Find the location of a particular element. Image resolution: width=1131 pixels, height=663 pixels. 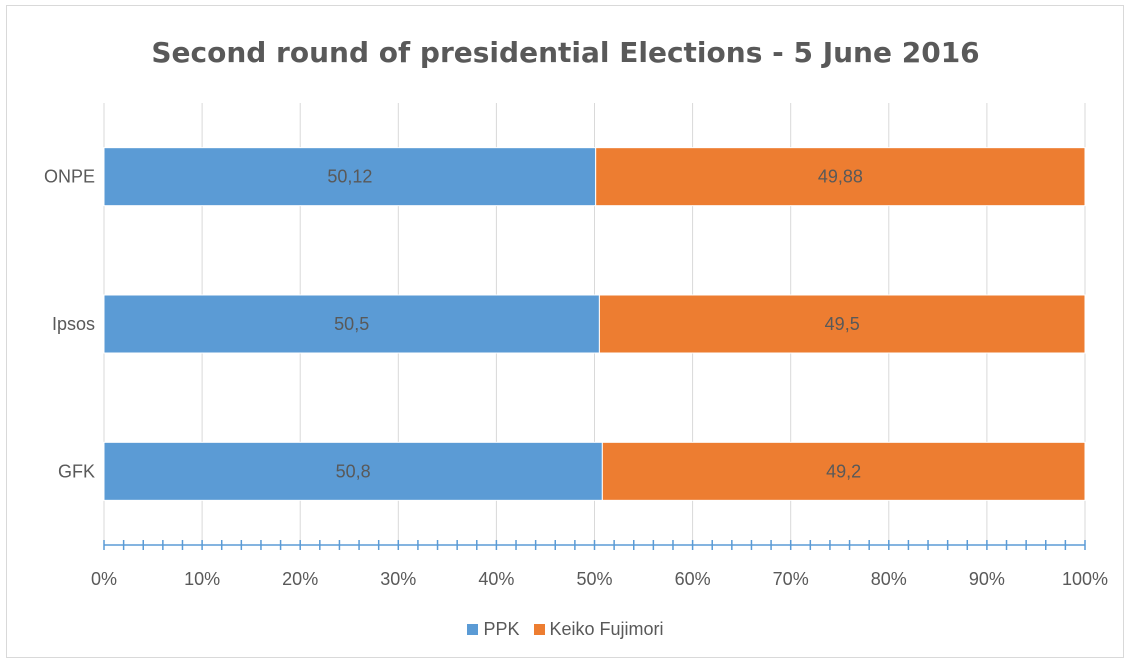

x-tick-label: 60% is located at coordinates (693, 579).